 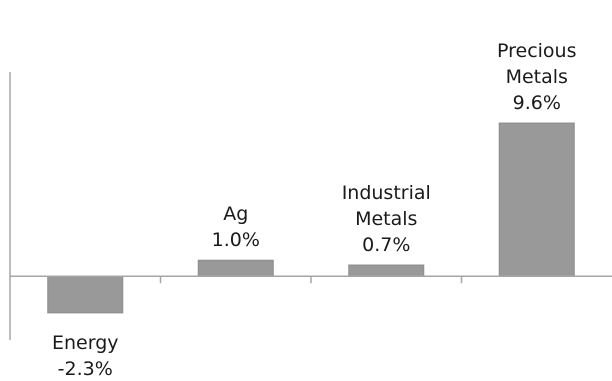 I want to click on category-label: Precious, so click(x=537, y=51).